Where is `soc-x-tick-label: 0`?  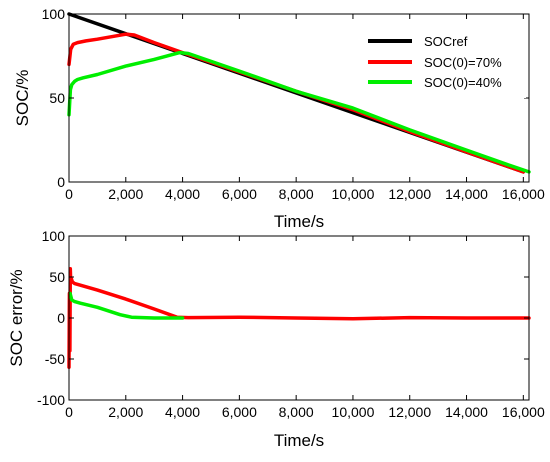 soc-x-tick-label: 0 is located at coordinates (69, 194).